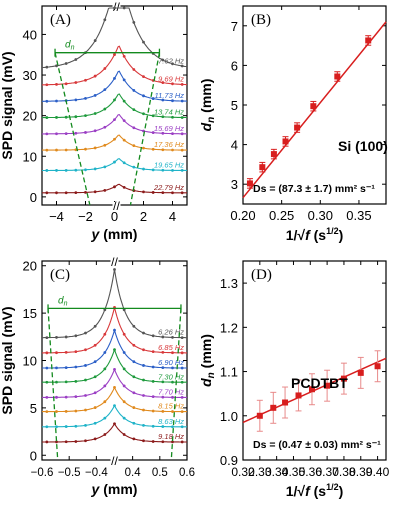  Describe the element at coordinates (145, 129) in the screenshot. I see `dashed-guide` at that location.